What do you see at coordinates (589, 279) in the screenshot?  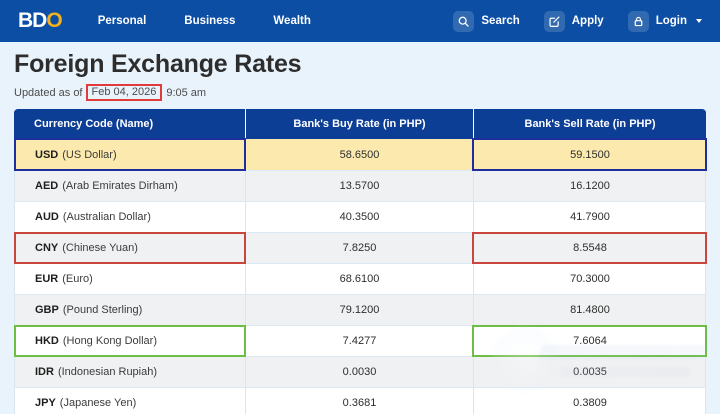 I see `sell-rate-cell: 70.3000` at bounding box center [589, 279].